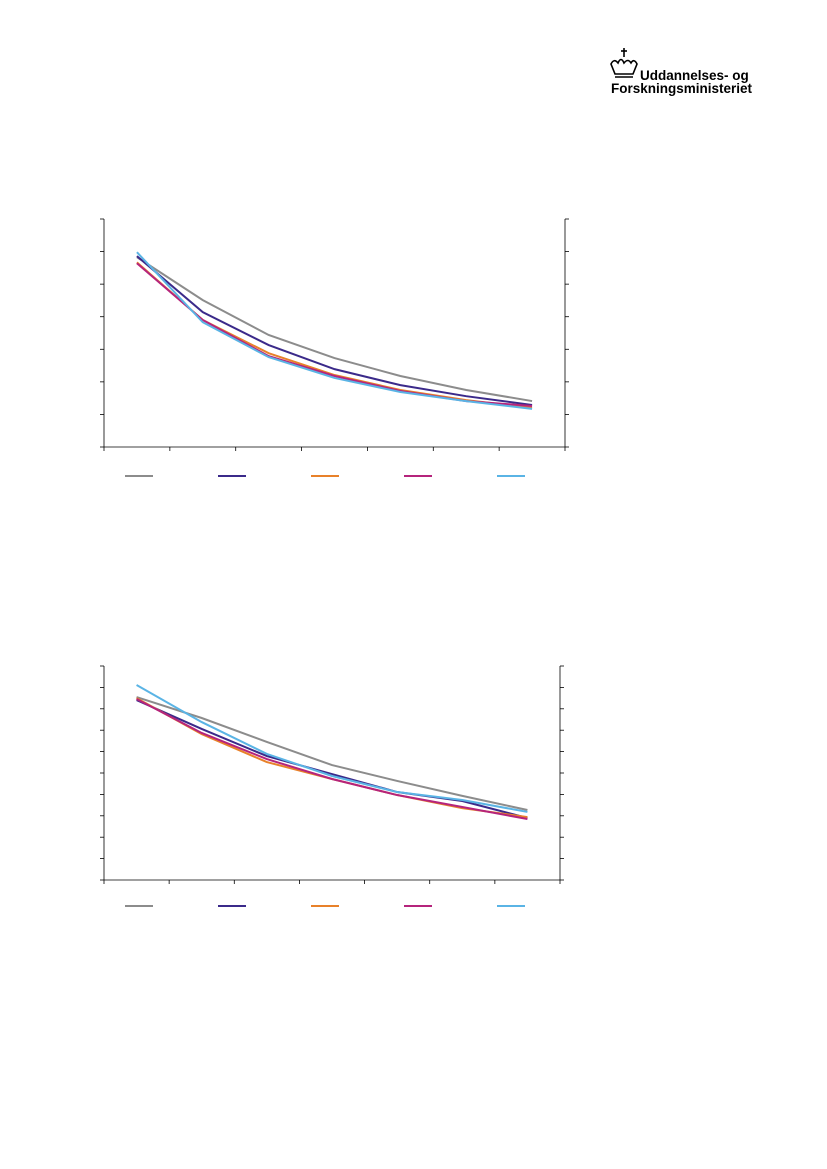 The image size is (827, 1169). Describe the element at coordinates (682, 88) in the screenshot. I see `logo-text: Forskningsministeriet` at that location.